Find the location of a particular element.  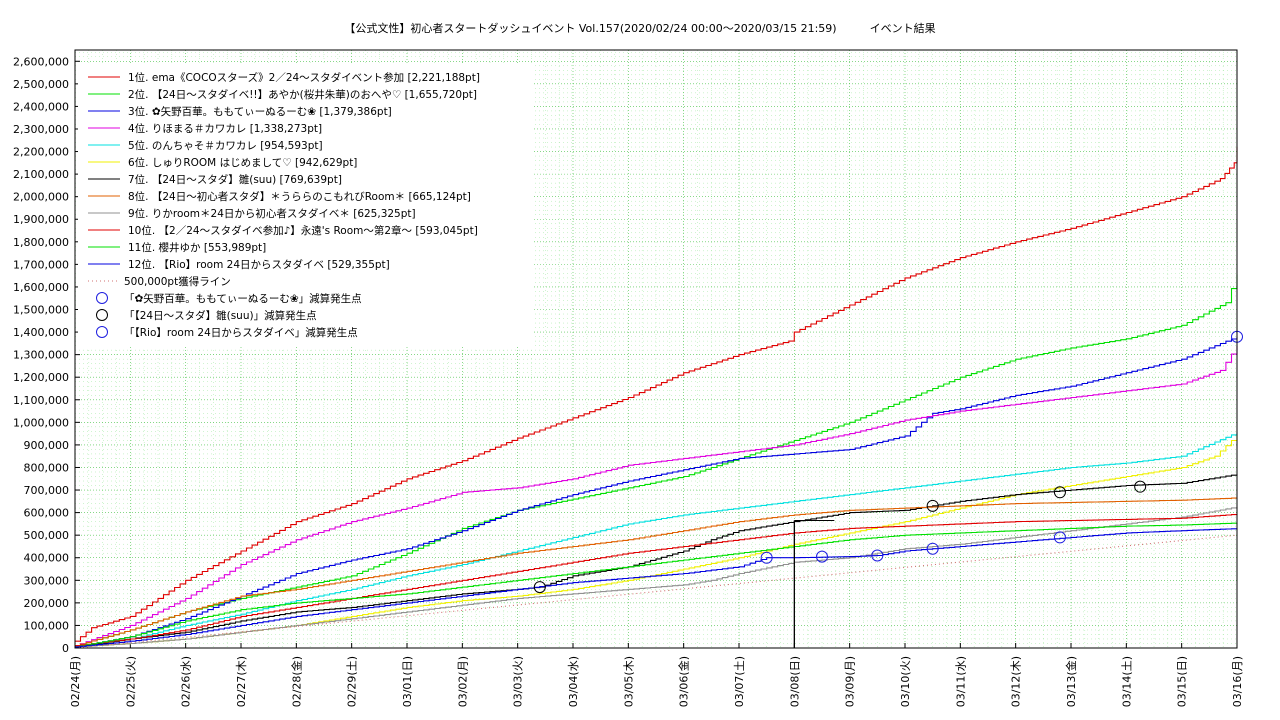

x-tick-label: 03/06(金) is located at coordinates (684, 681).